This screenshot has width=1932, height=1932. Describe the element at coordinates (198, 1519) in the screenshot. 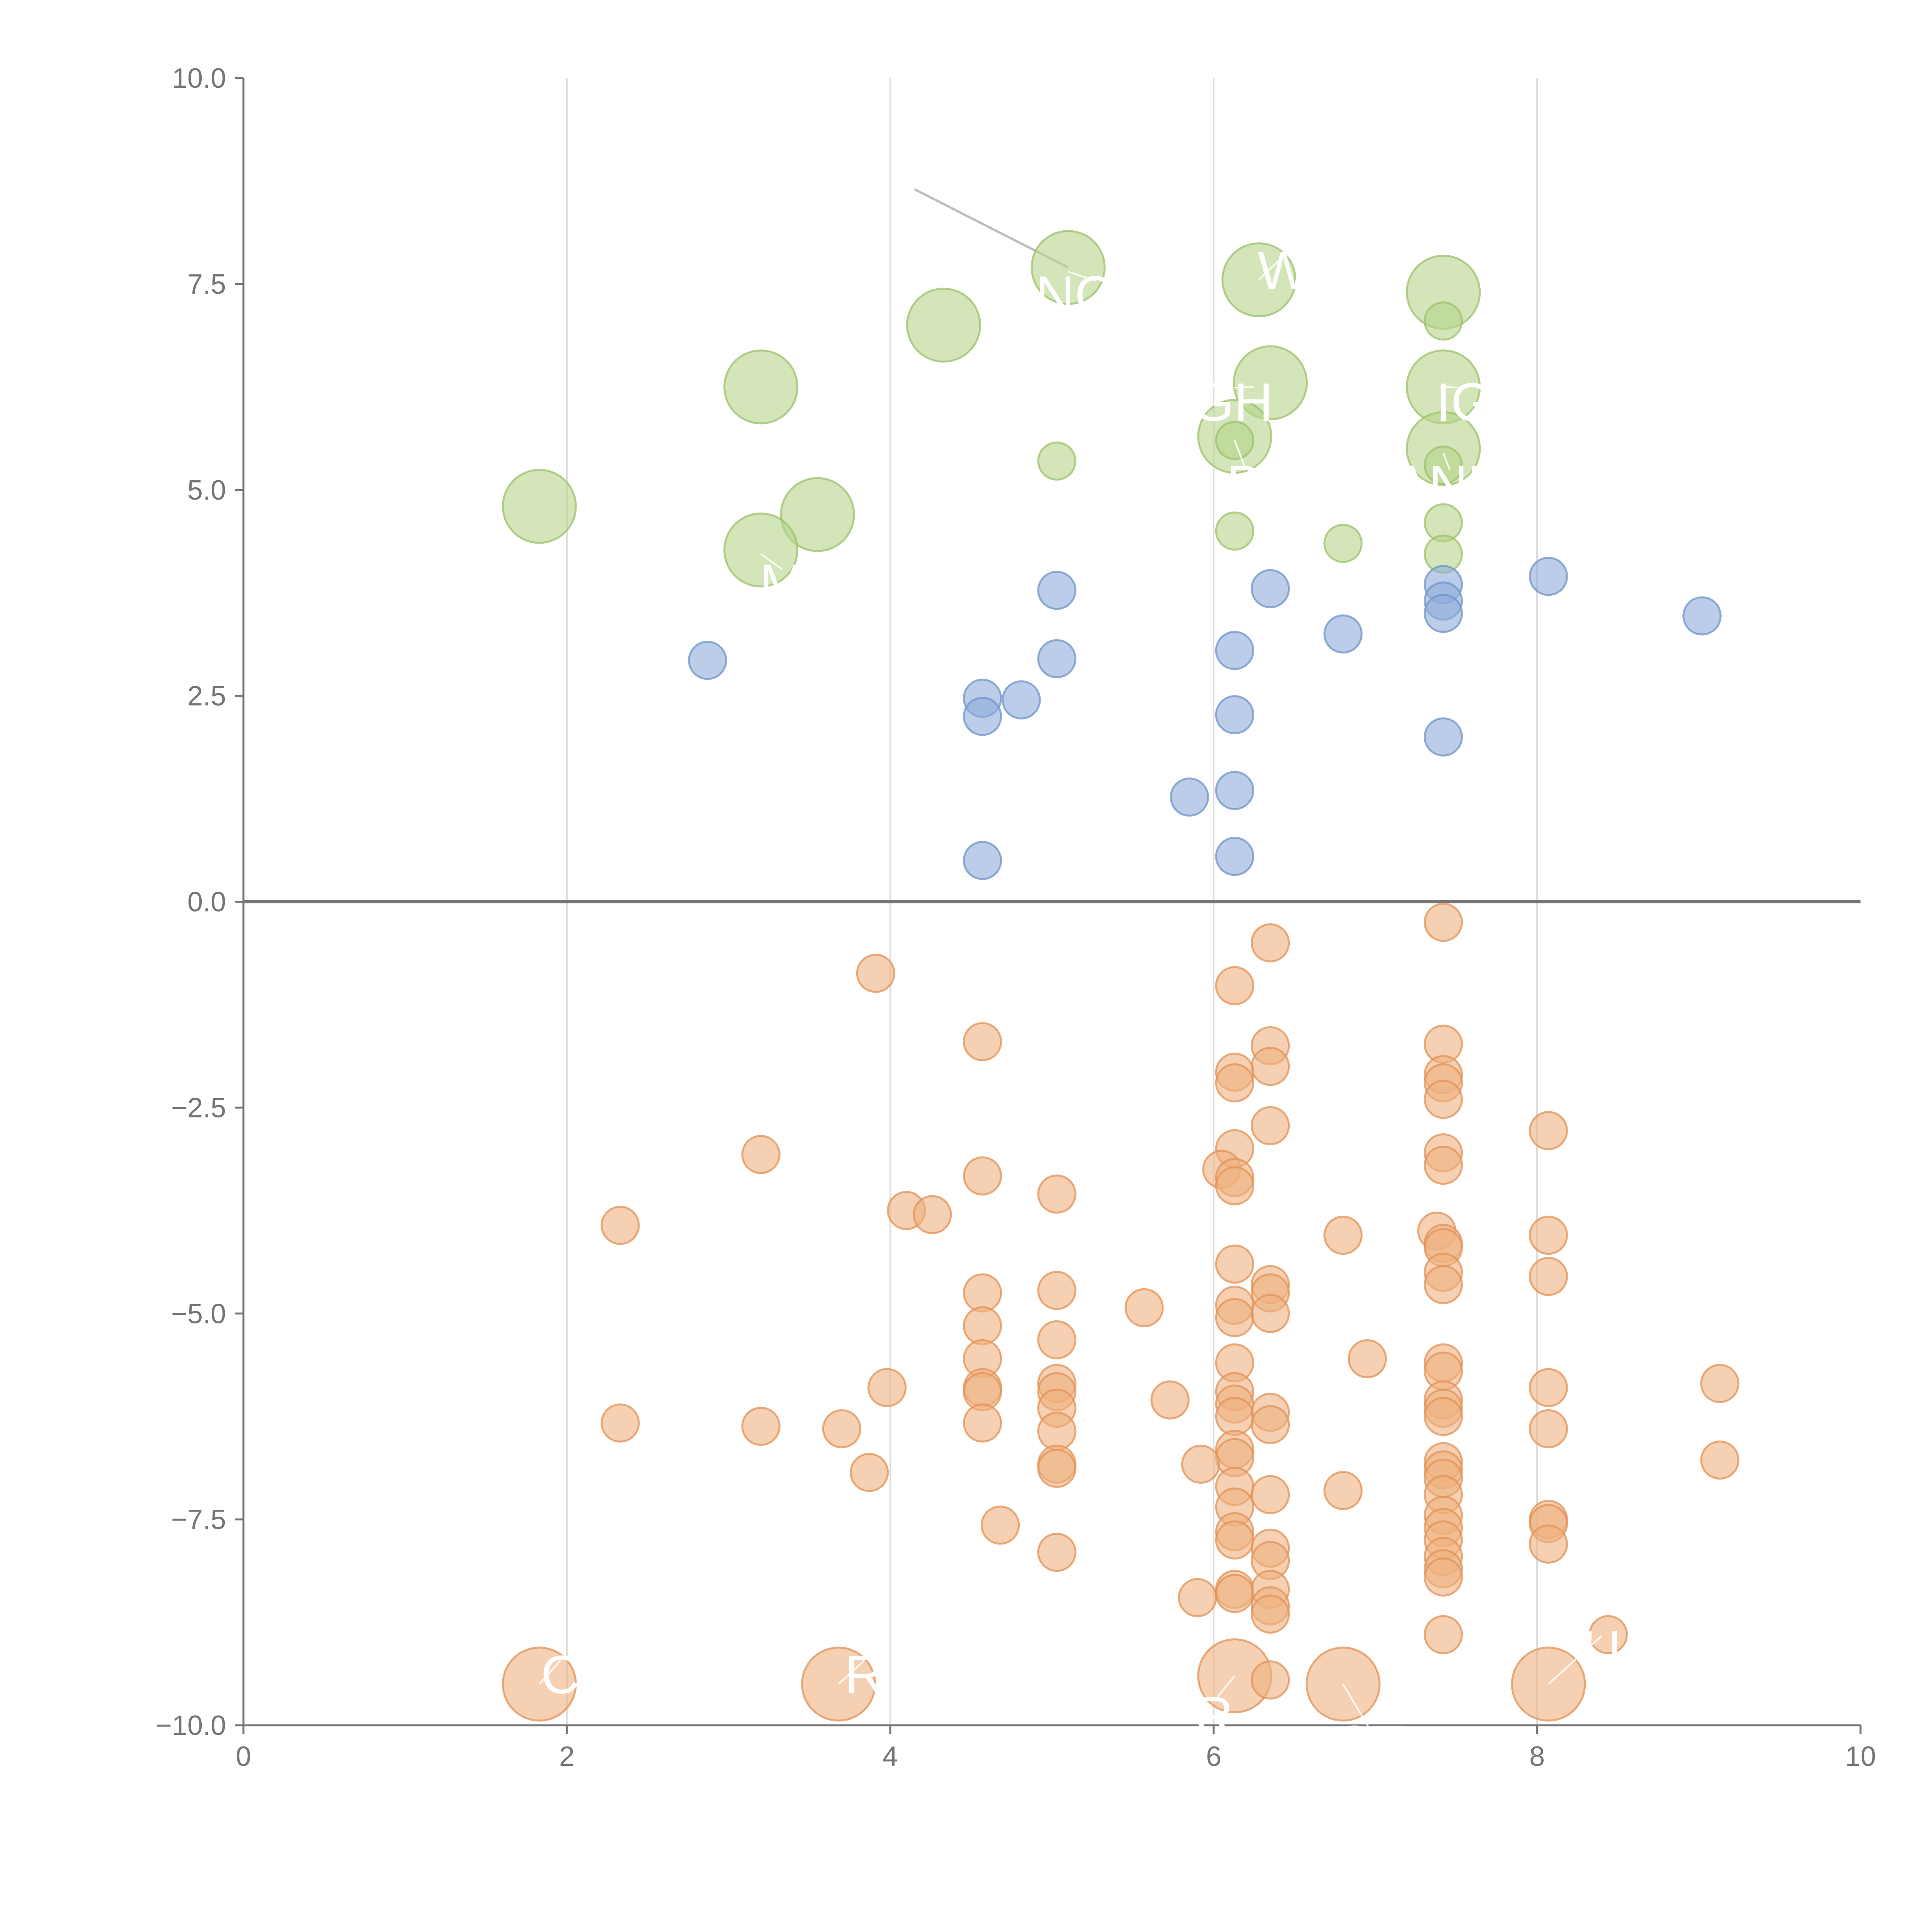

I see `y-tick-label: −7.5` at that location.